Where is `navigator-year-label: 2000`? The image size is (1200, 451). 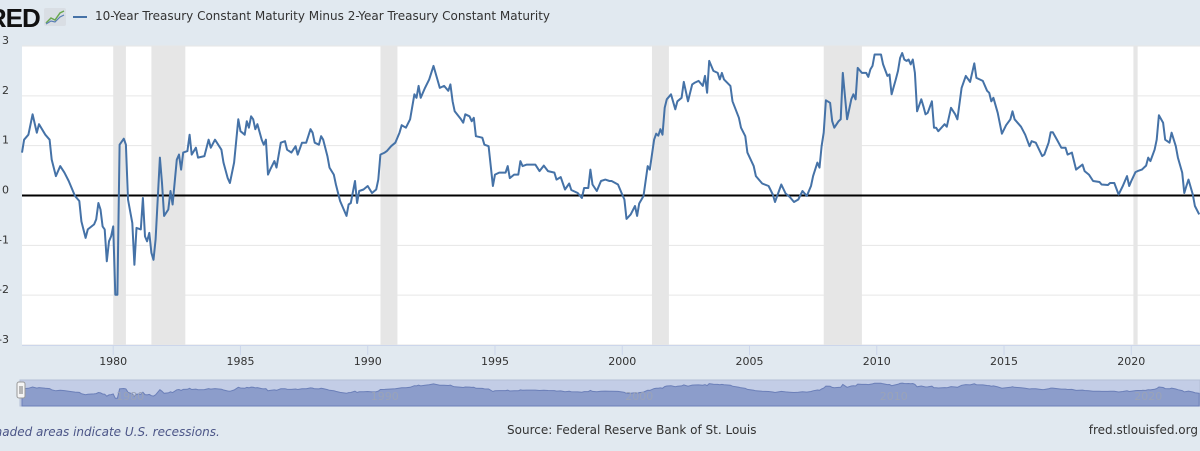 navigator-year-label: 2000 is located at coordinates (639, 396).